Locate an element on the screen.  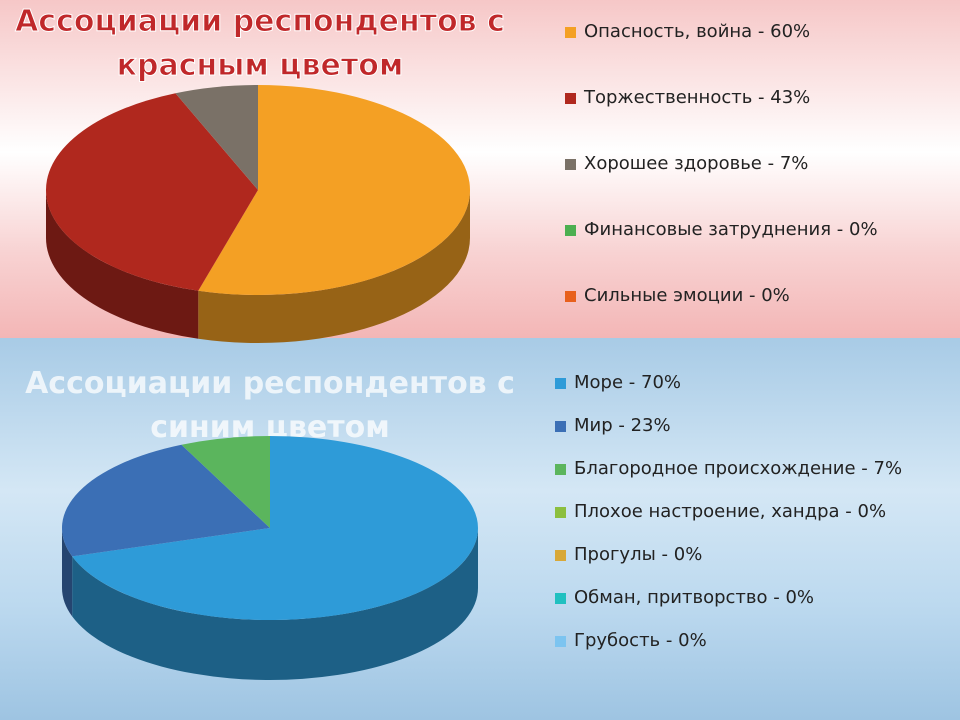
legend-item: Хорошее здоровье - 7% is located at coordinates (760, 163).